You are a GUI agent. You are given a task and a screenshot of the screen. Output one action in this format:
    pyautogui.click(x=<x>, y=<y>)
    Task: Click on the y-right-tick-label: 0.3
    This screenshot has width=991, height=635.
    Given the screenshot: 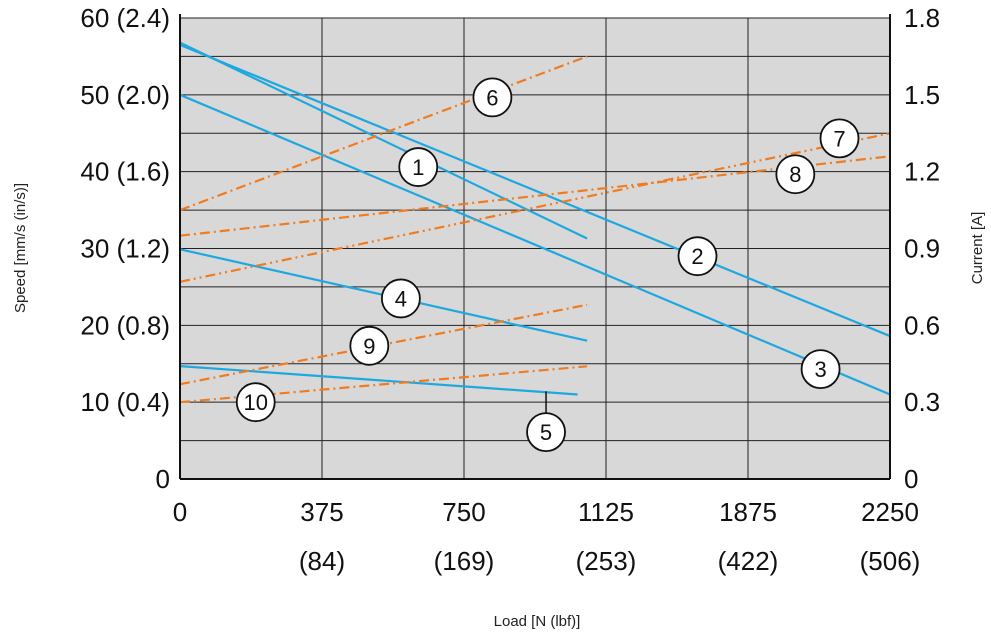 What is the action you would take?
    pyautogui.click(x=922, y=402)
    